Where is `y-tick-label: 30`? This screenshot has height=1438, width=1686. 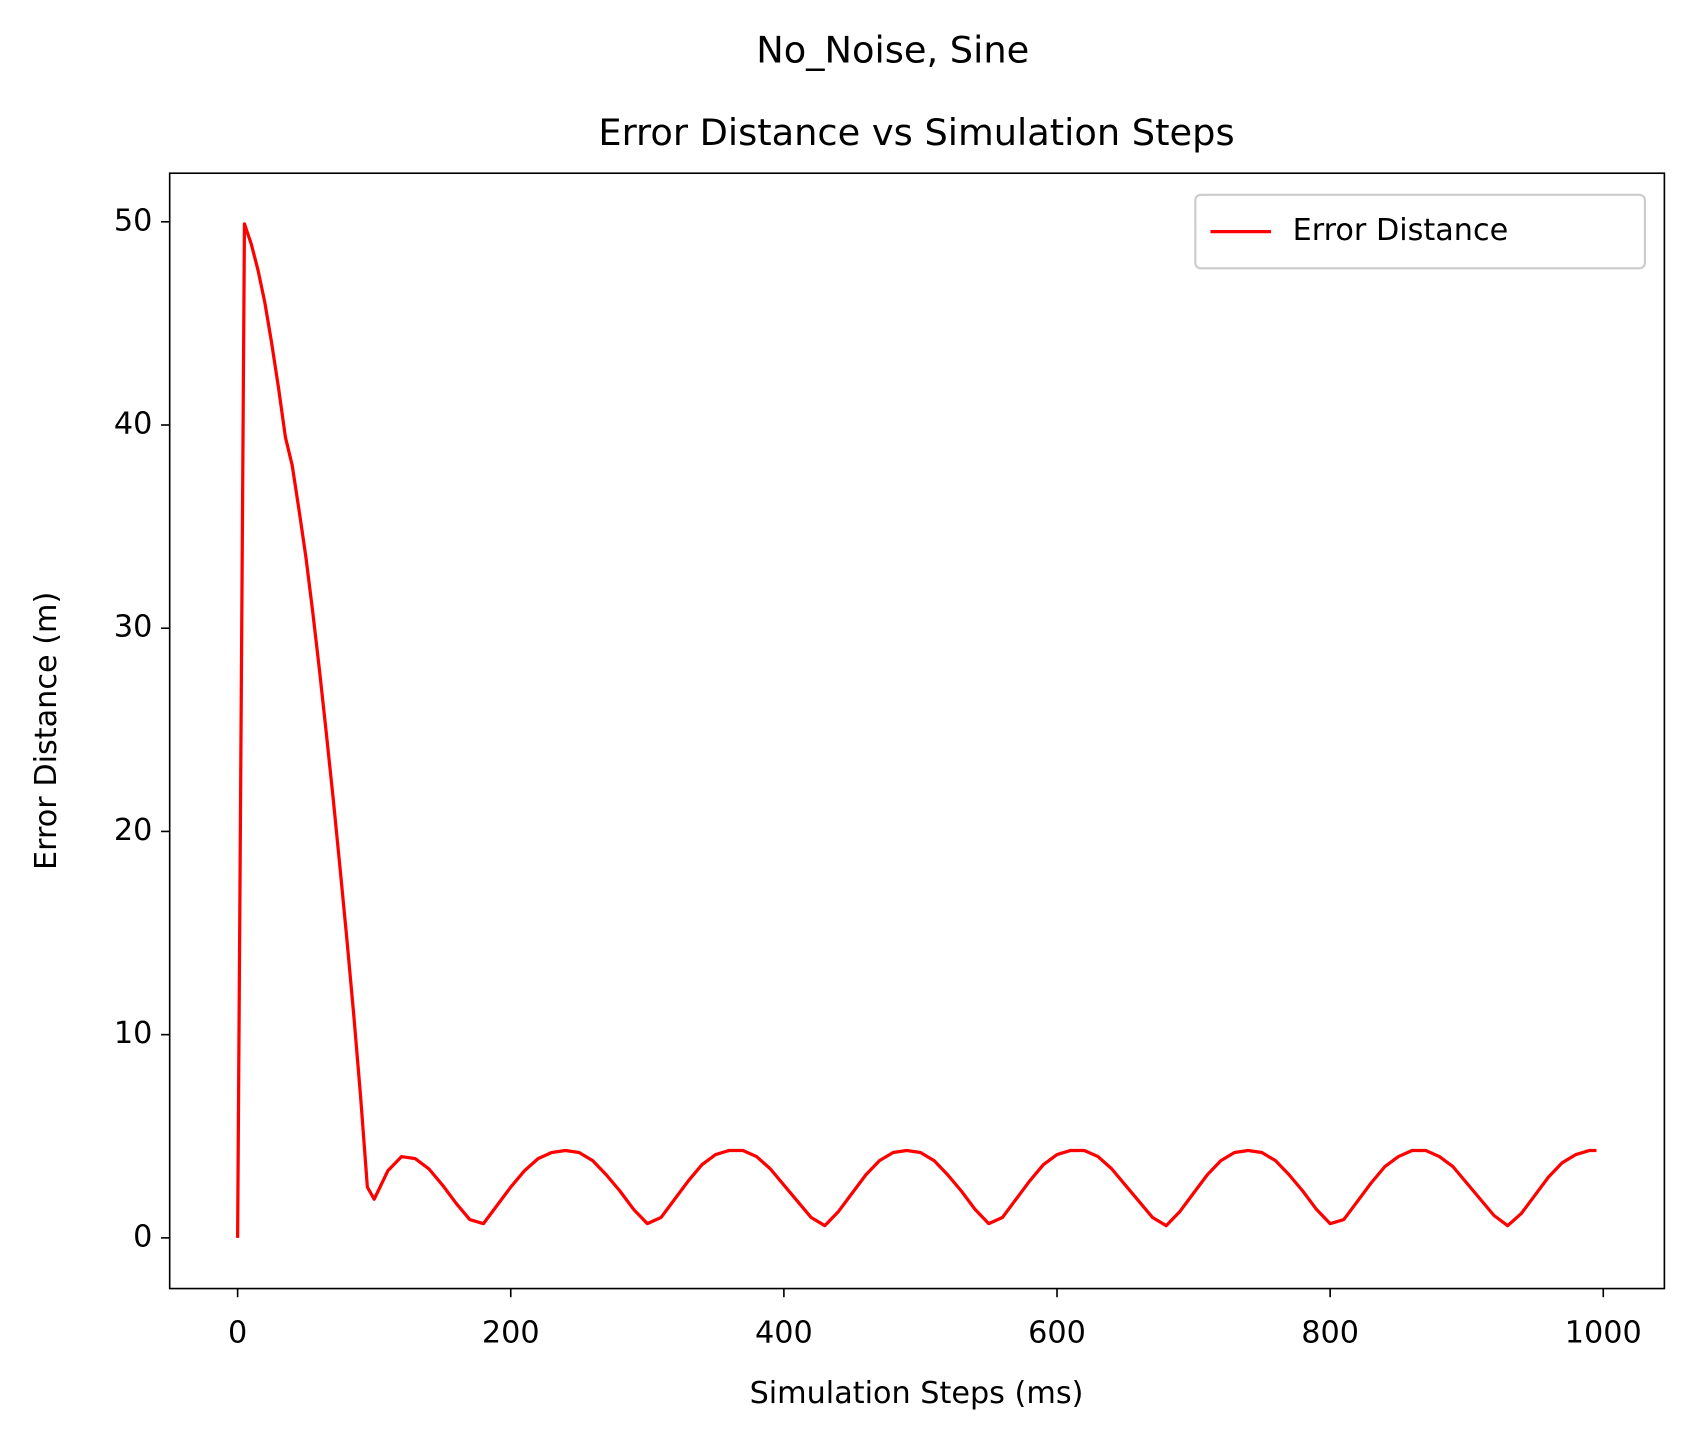
y-tick-label: 30 is located at coordinates (133, 627).